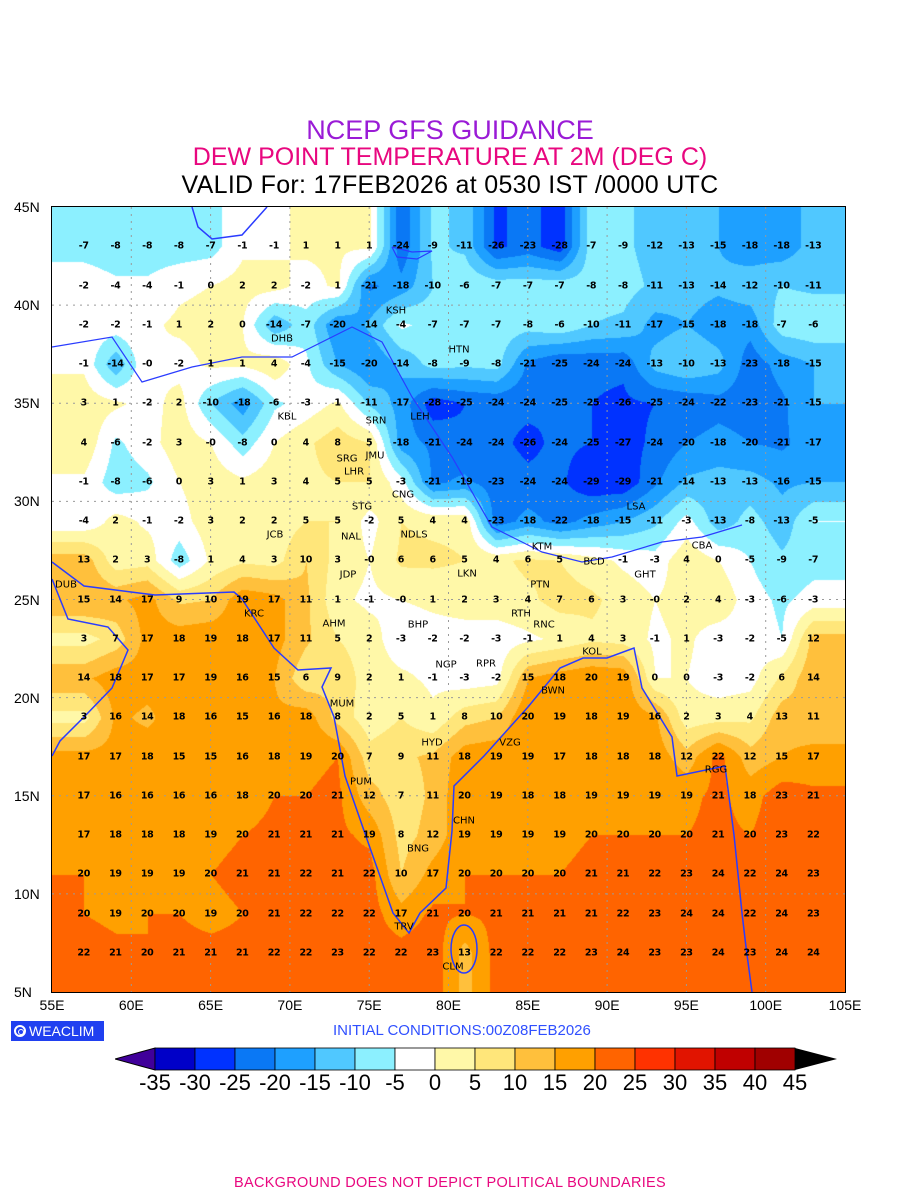 Image resolution: width=900 pixels, height=1200 pixels. Describe the element at coordinates (274, 325) in the screenshot. I see `grid-value: -14` at that location.